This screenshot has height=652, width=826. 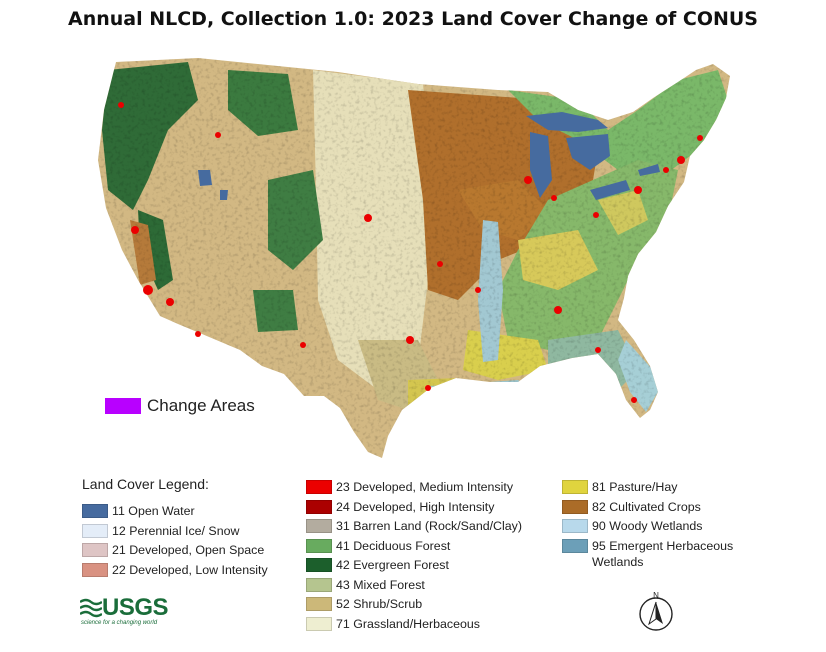 I want to click on legend-item-81: 81 Pasture/Hay, so click(x=647, y=489).